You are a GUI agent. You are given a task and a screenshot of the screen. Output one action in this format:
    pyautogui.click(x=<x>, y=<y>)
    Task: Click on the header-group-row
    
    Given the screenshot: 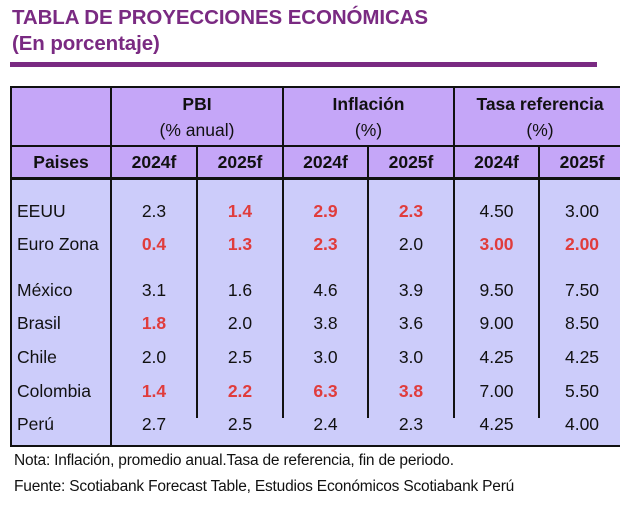 What is the action you would take?
    pyautogui.click(x=316, y=116)
    